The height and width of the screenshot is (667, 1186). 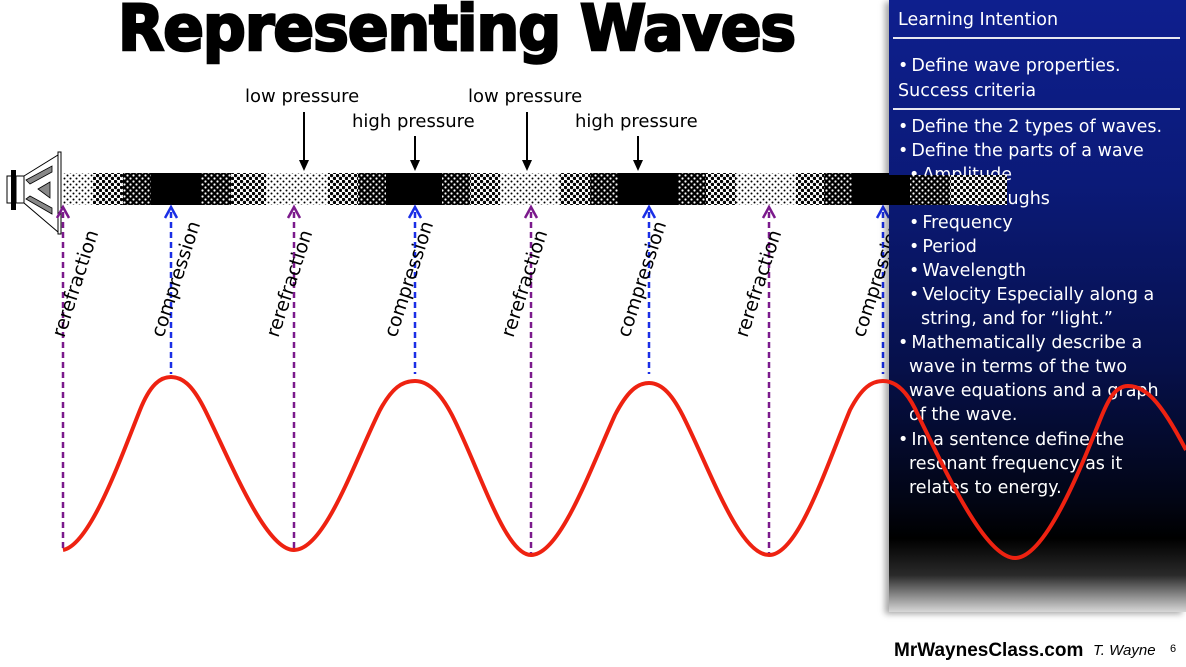 I want to click on criteria-subitem: Crests/troughs, so click(x=979, y=199).